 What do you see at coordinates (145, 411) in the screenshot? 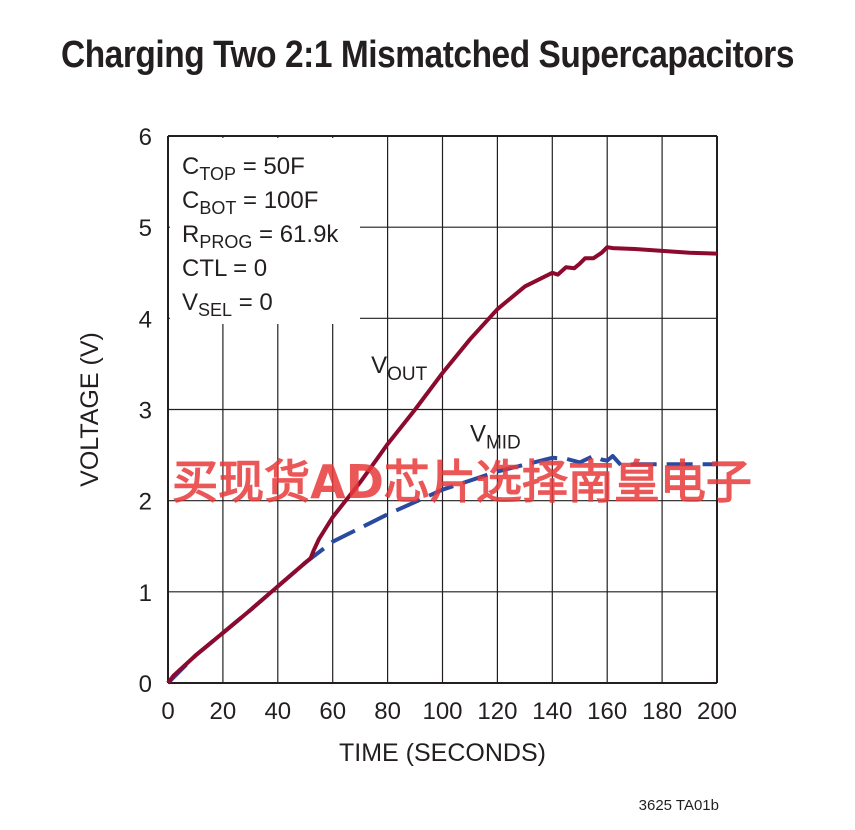
I see `y-tick-label: 3` at bounding box center [145, 411].